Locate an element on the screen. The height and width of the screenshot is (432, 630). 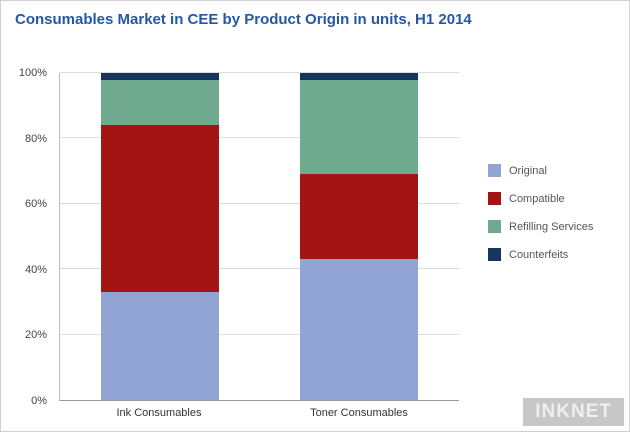
y-tick-label: 40% is located at coordinates (35, 269).